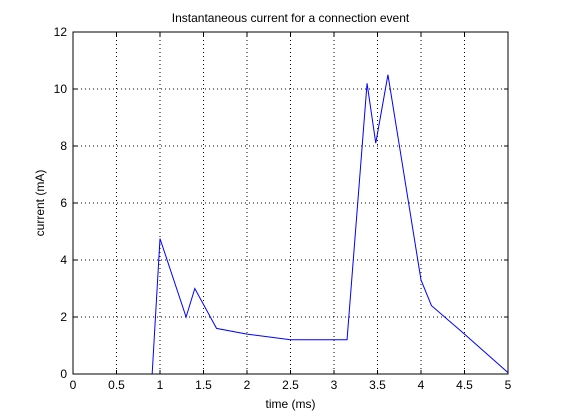 The width and height of the screenshot is (561, 420). I want to click on x-tick-label: 1.5, so click(203, 385).